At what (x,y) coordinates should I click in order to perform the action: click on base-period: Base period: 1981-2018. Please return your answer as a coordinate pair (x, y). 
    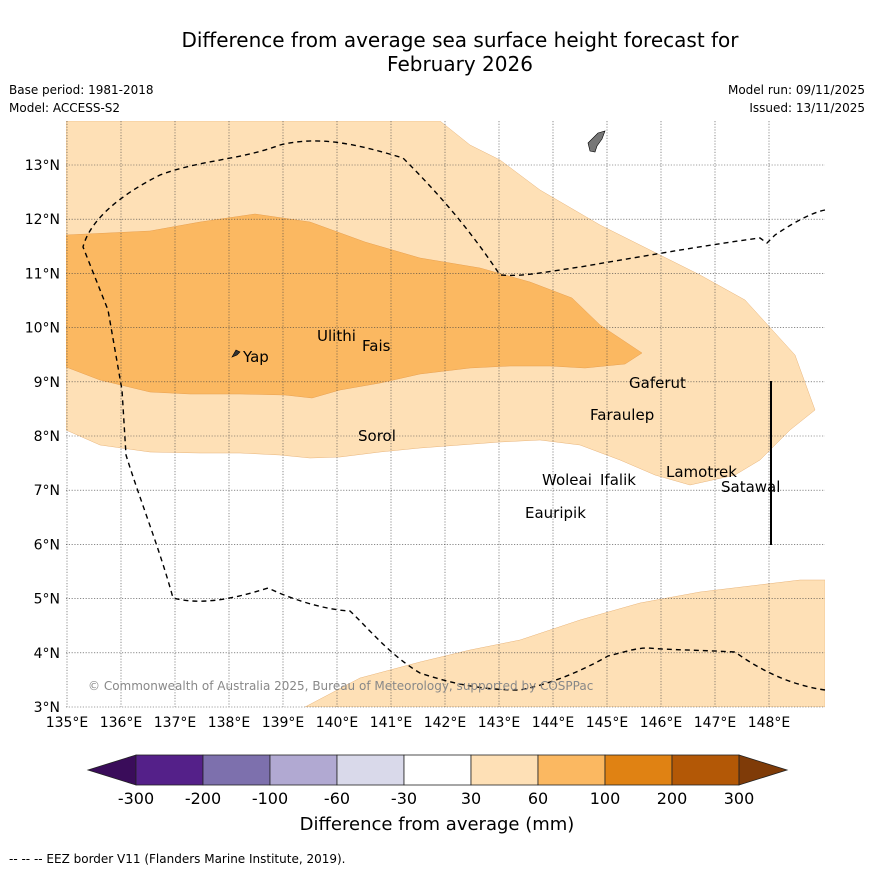
    Looking at the image, I should click on (81, 90).